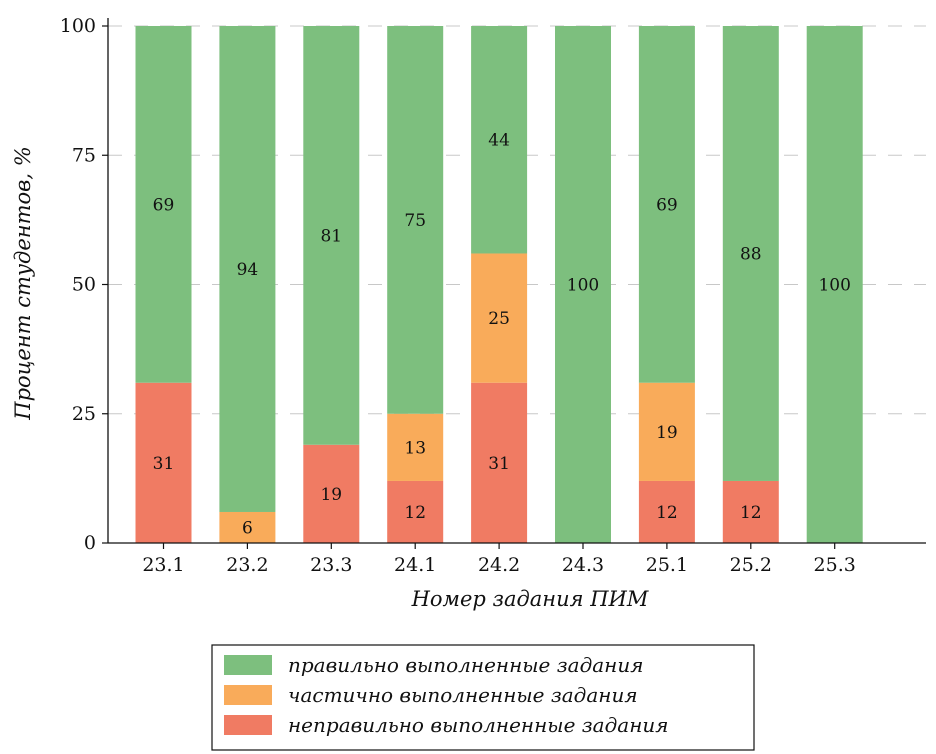 Image resolution: width=936 pixels, height=754 pixels. I want to click on x-tick-label: 24.3, so click(583, 565).